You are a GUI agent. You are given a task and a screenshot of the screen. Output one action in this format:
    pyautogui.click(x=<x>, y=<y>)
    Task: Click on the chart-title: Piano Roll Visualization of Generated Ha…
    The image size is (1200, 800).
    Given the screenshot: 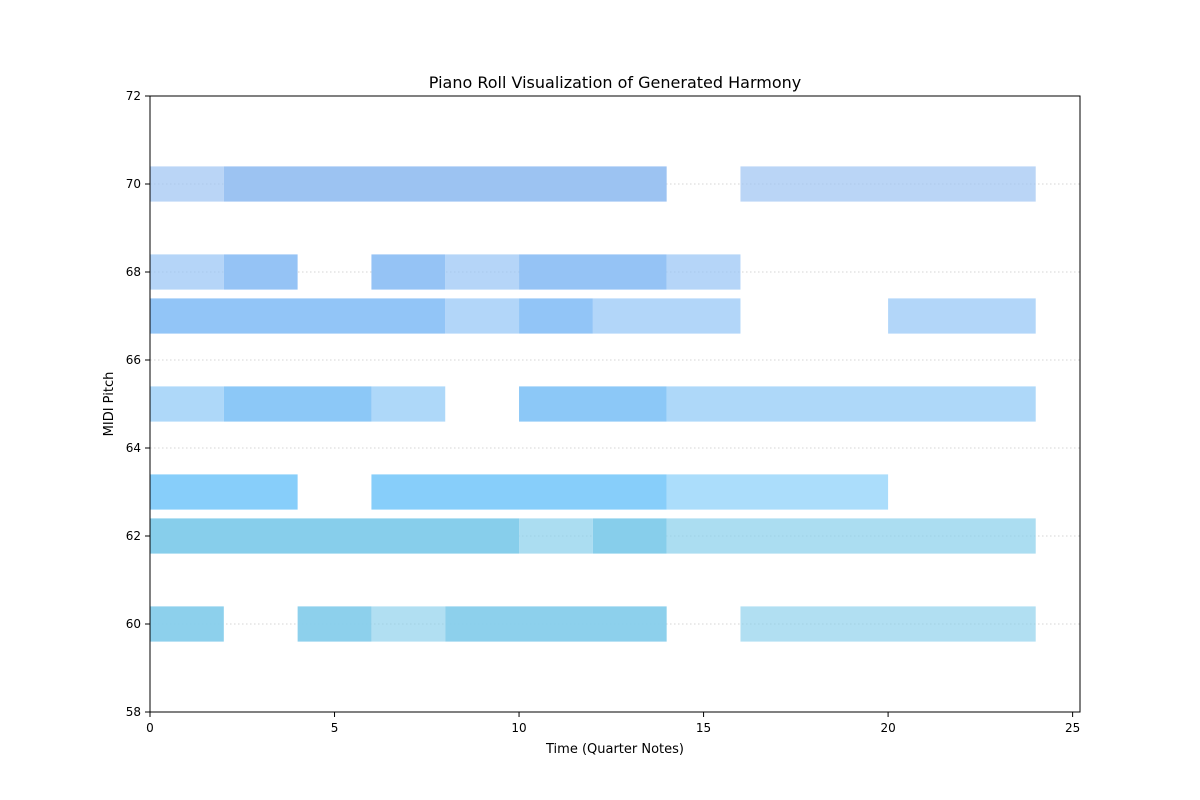 What is the action you would take?
    pyautogui.click(x=615, y=82)
    